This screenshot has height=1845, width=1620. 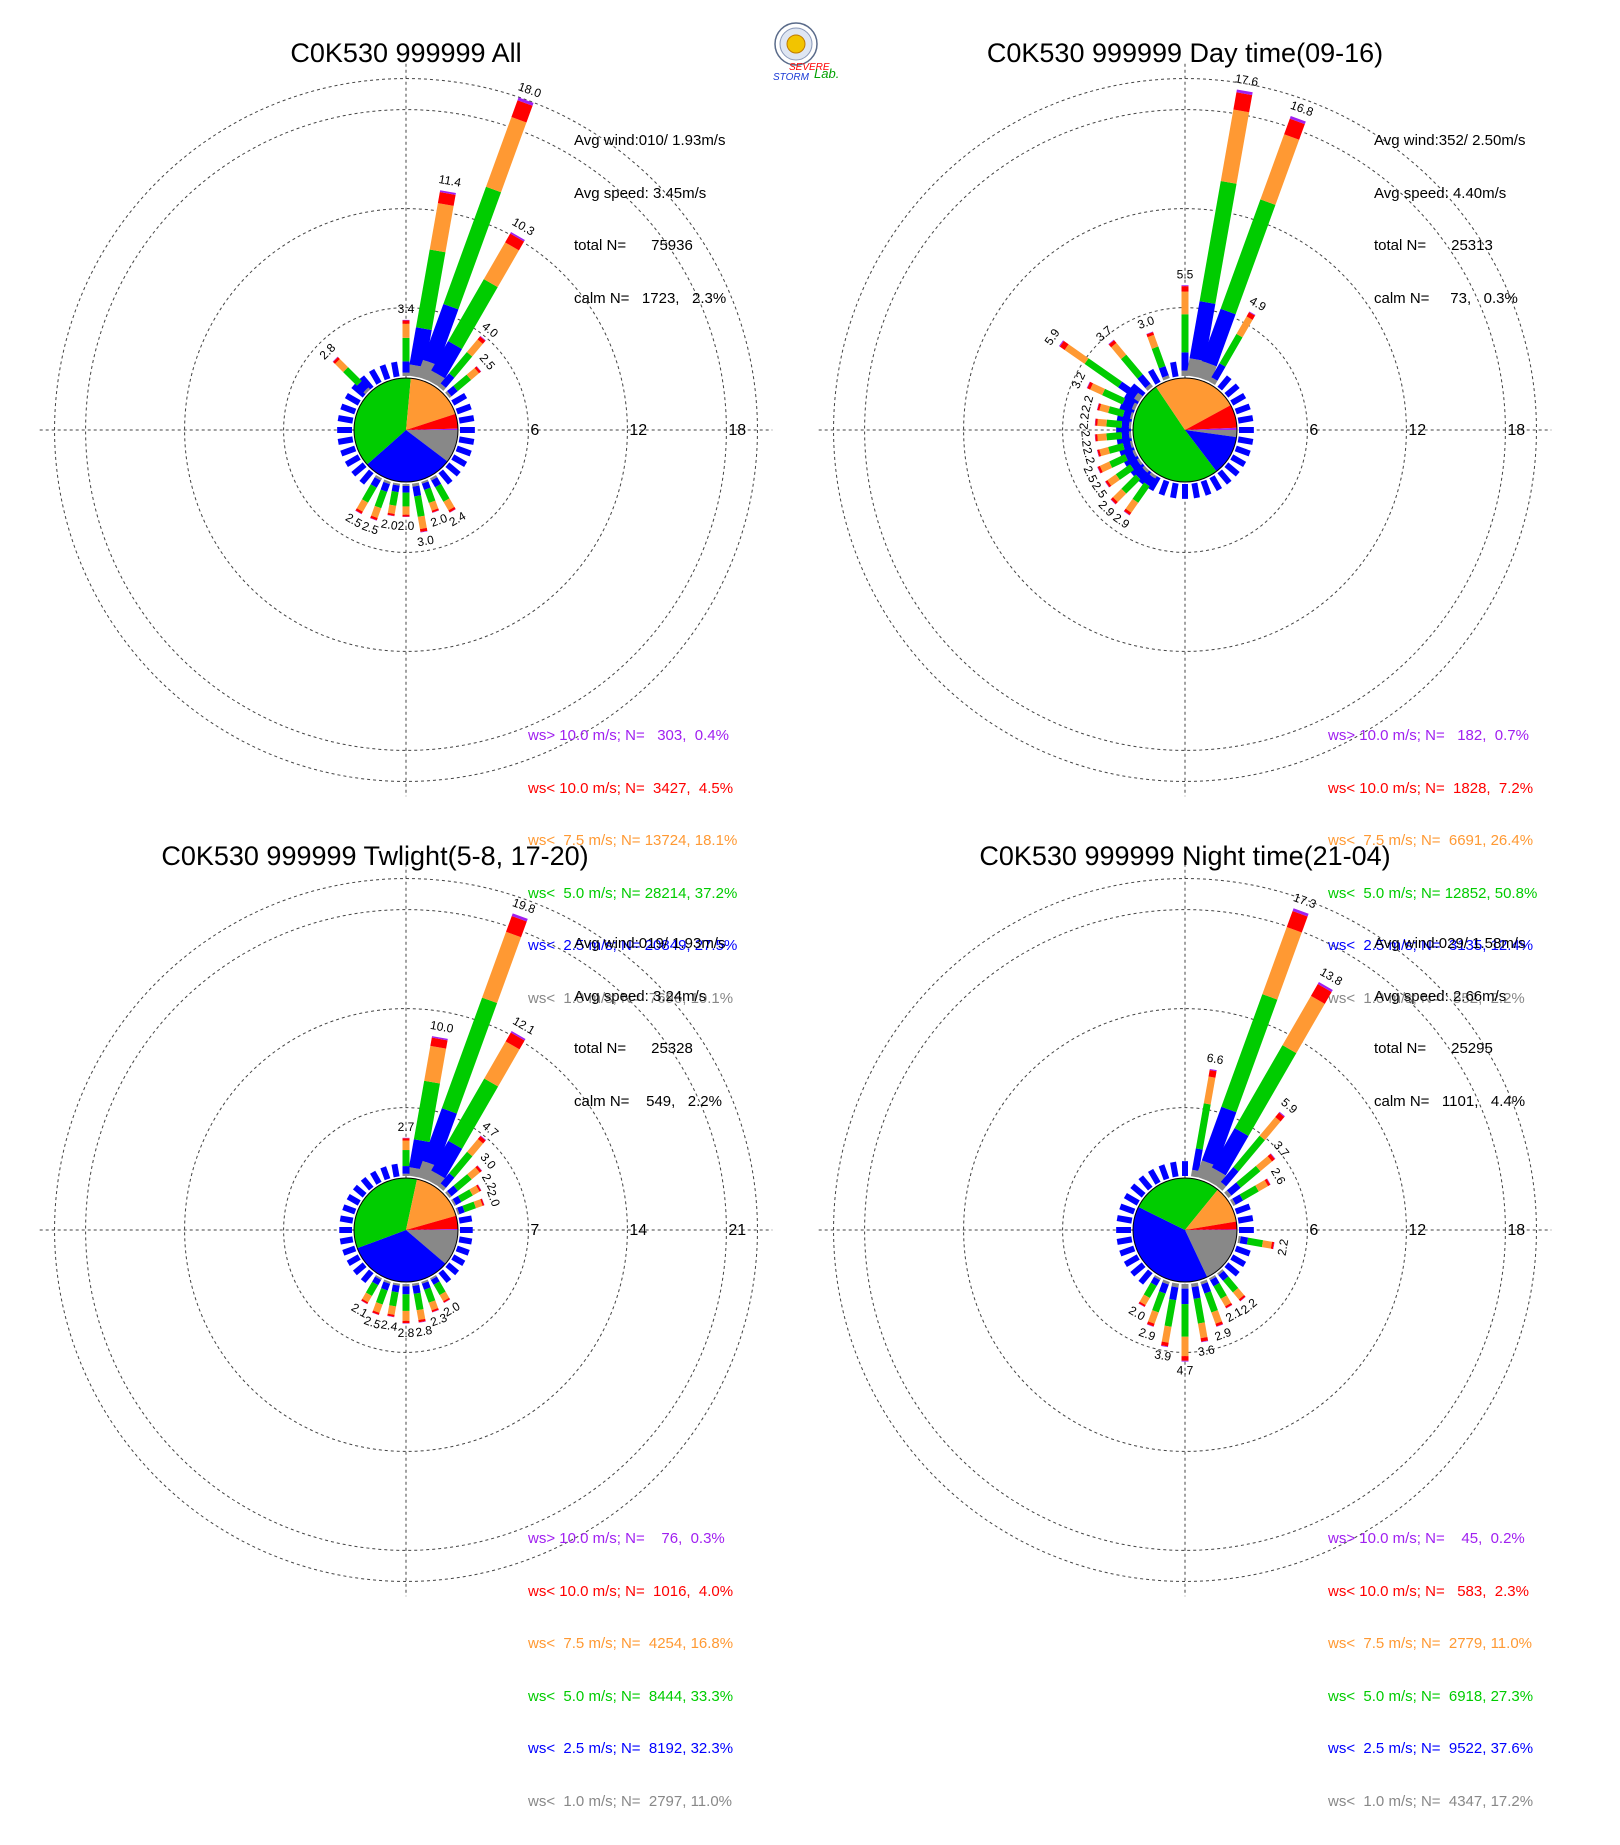 I want to click on bar-value-label: 3.6, so click(x=1206, y=1350).